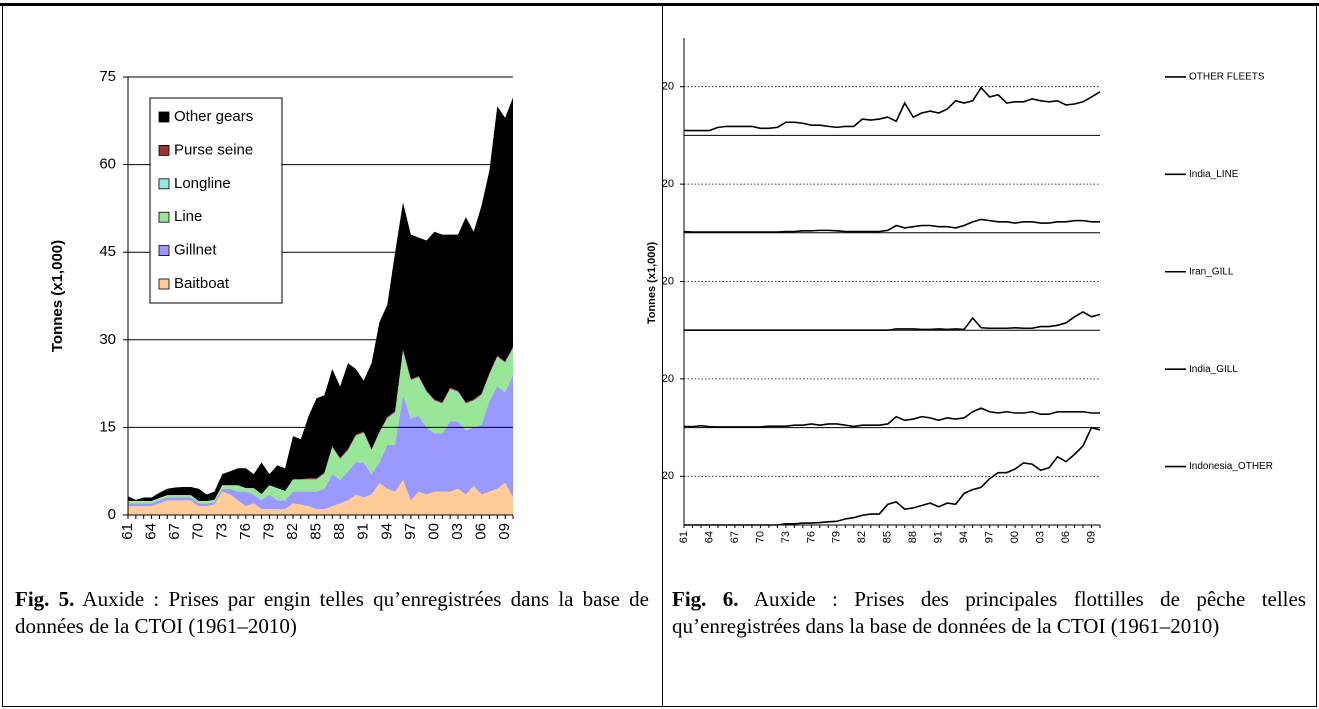 This screenshot has width=1319, height=709. I want to click on caption-label: Fig. 5., so click(45, 599).